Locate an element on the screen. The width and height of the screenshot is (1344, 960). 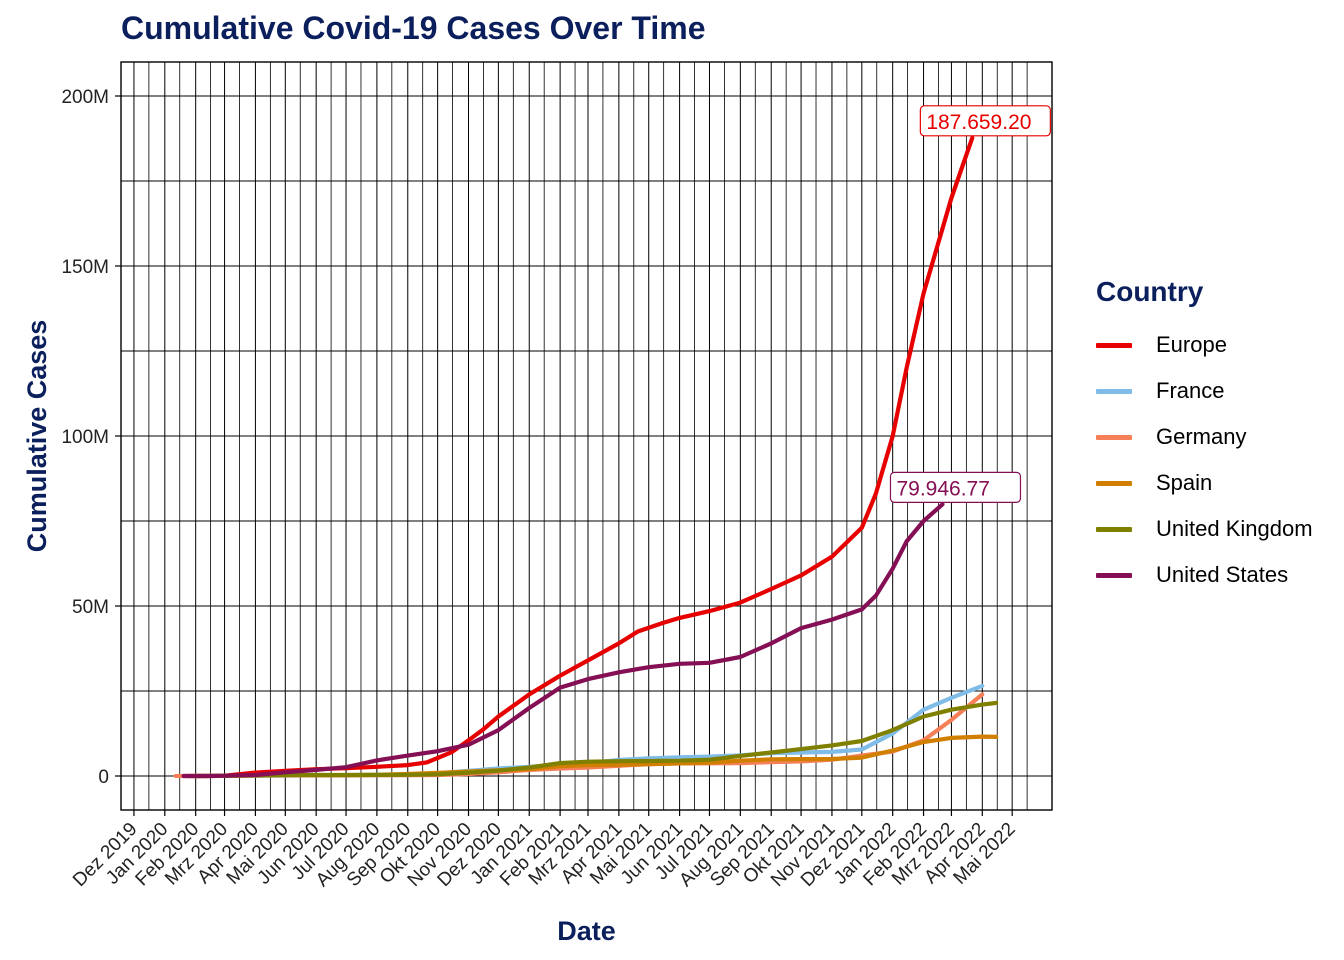
end-label-united-states: 79.946.77 is located at coordinates (955, 487).